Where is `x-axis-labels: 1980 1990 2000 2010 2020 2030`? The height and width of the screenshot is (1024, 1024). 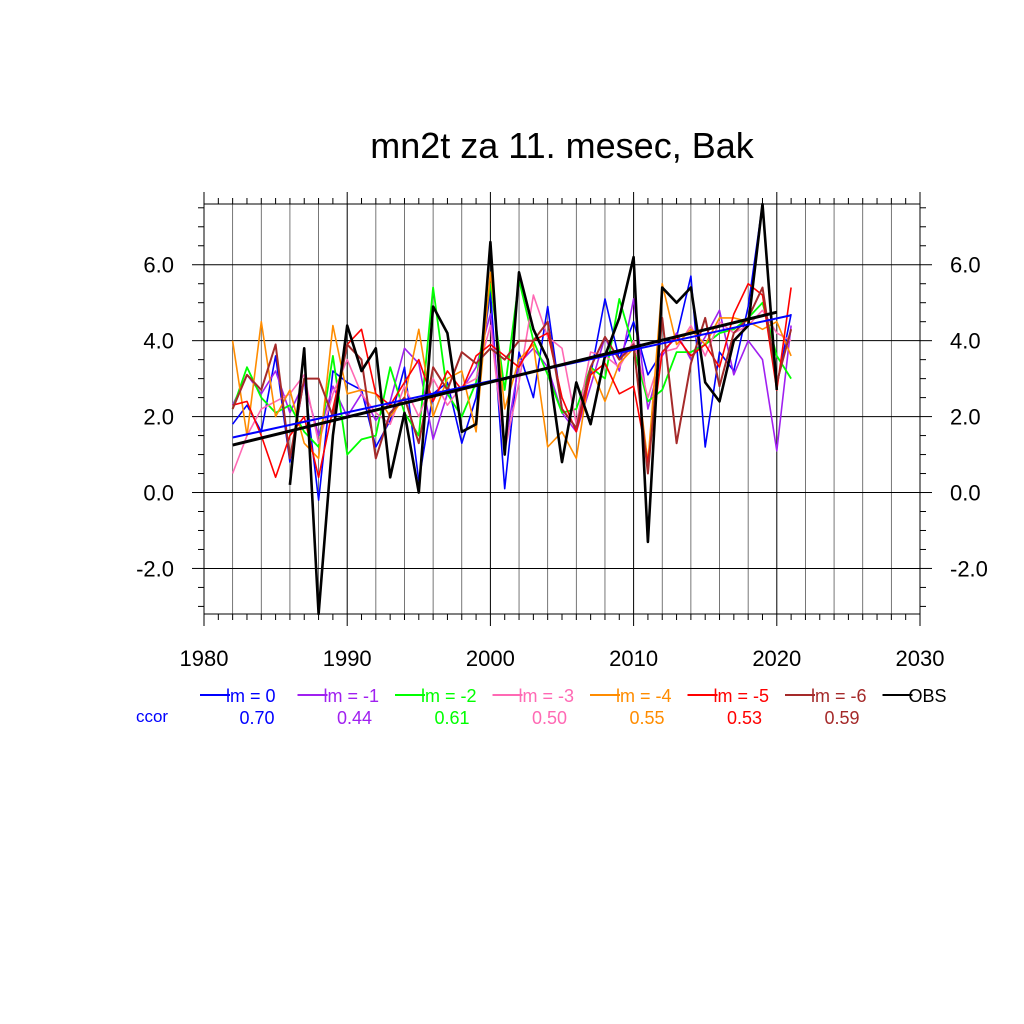
x-axis-labels: 1980 1990 2000 2010 2020 2030 is located at coordinates (562, 658).